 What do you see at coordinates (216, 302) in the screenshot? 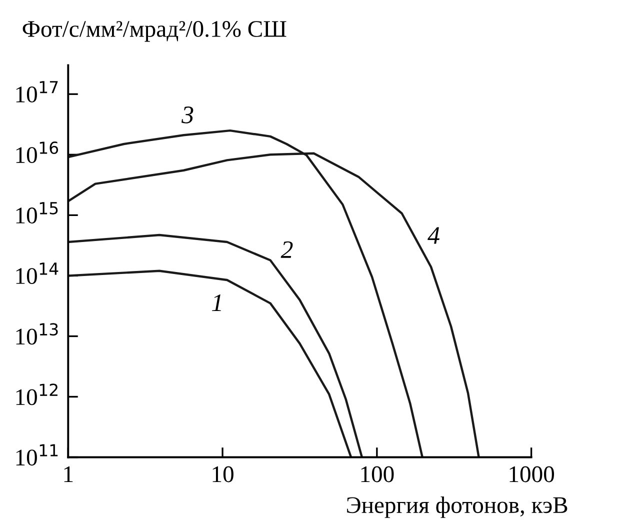
I see `annotation: 1` at bounding box center [216, 302].